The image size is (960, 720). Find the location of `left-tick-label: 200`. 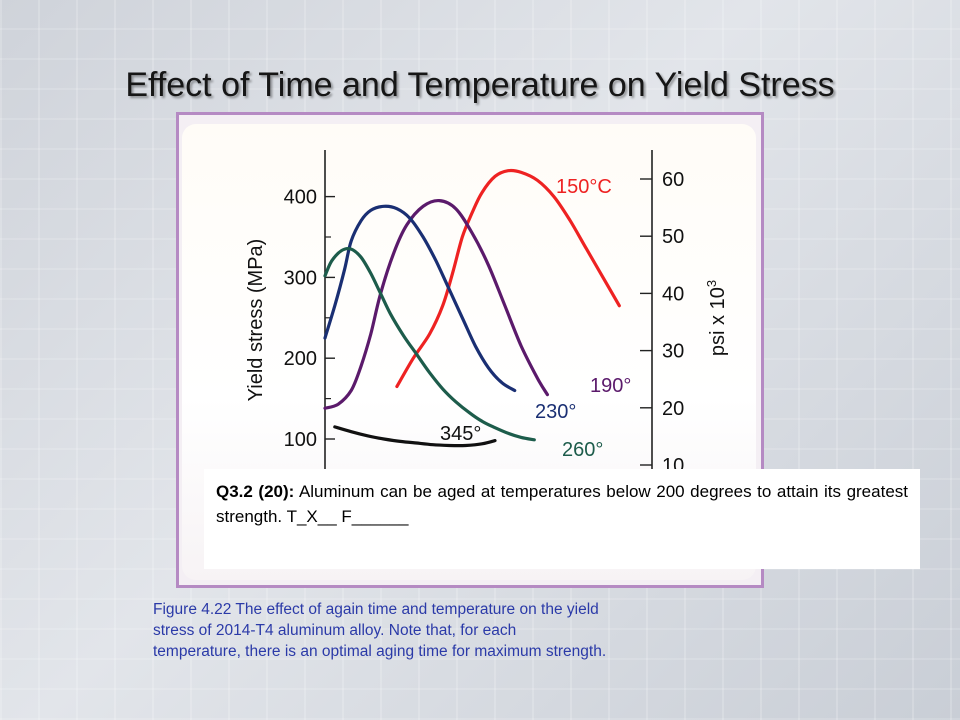

left-tick-label: 200 is located at coordinates (300, 359).